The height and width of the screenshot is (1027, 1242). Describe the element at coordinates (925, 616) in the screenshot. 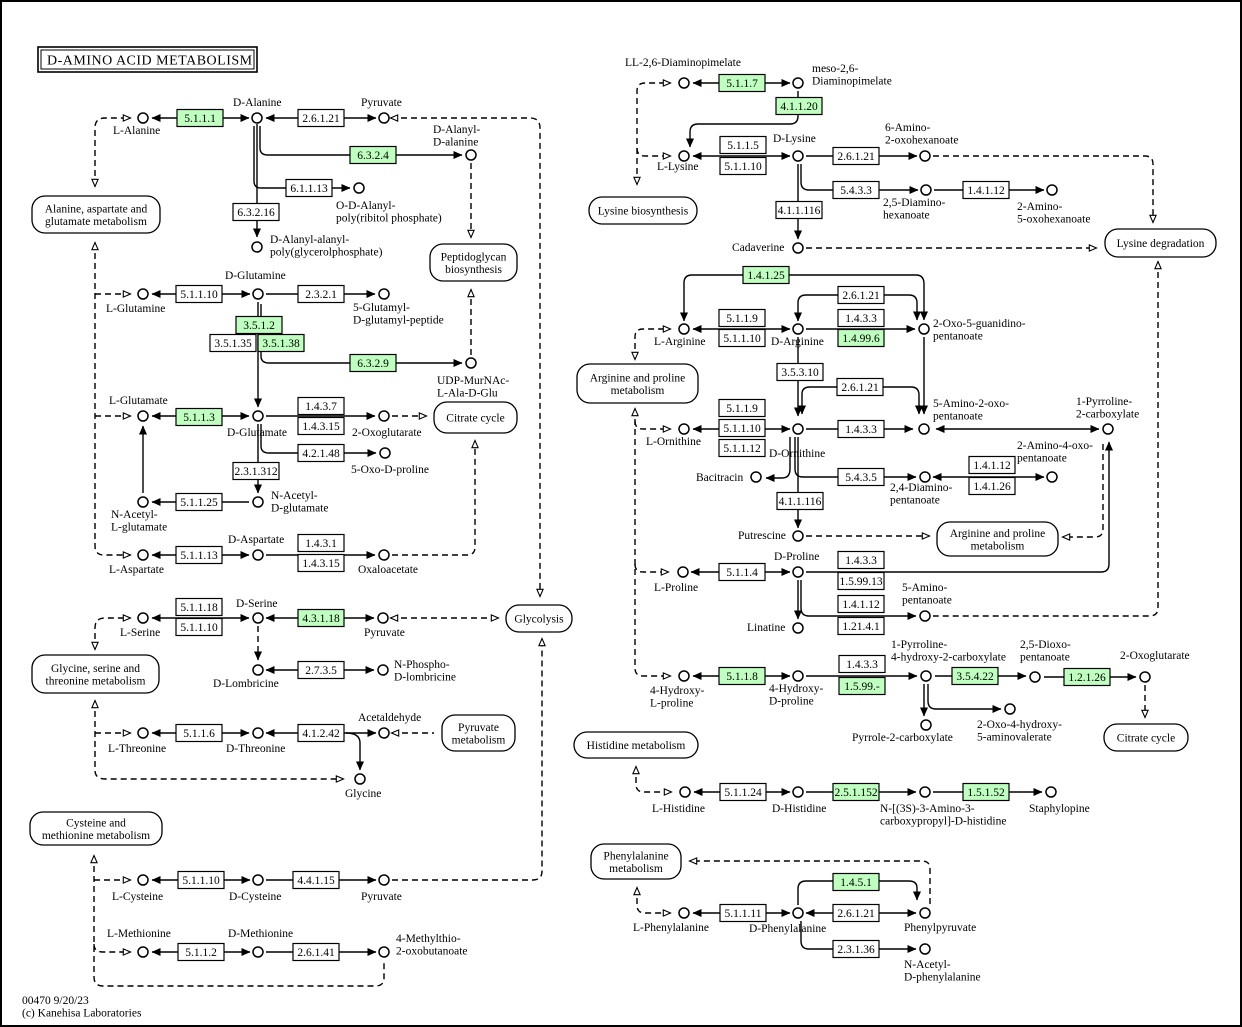

I see `compound-circle-5-Amino-pentanoate` at that location.